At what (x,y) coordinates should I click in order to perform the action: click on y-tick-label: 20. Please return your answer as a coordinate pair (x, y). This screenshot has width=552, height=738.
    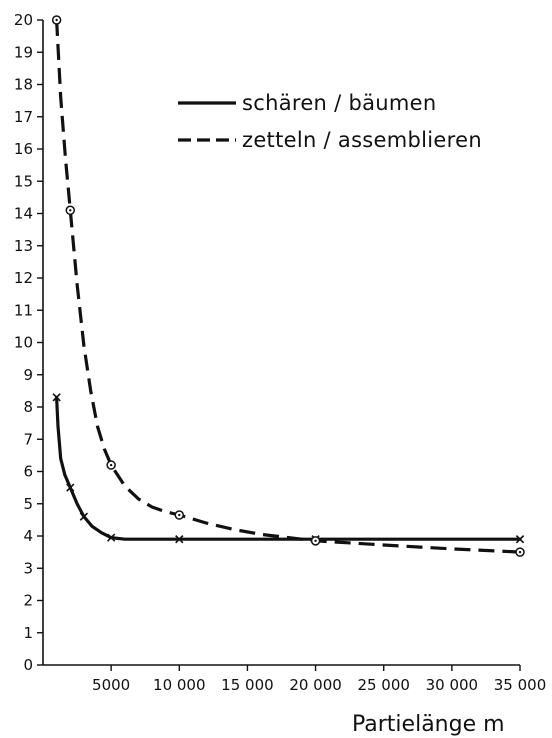
    Looking at the image, I should click on (23, 20).